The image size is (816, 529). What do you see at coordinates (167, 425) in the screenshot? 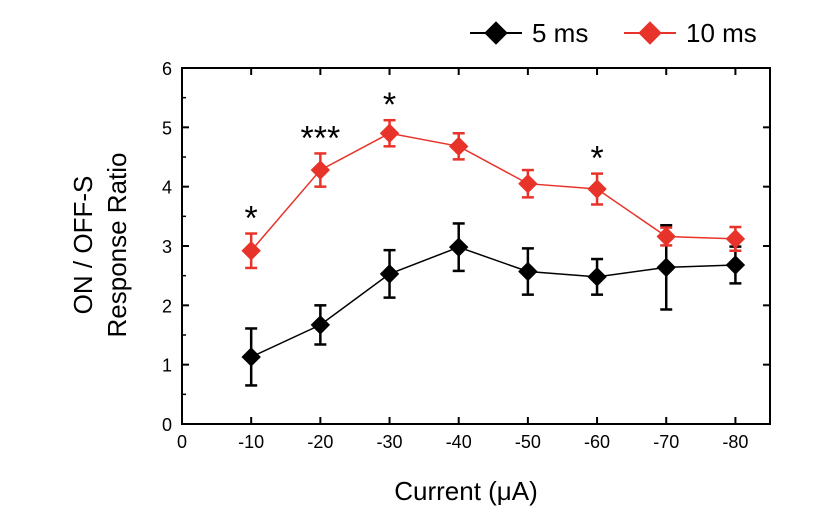
I see `y-tick-label: 0` at bounding box center [167, 425].